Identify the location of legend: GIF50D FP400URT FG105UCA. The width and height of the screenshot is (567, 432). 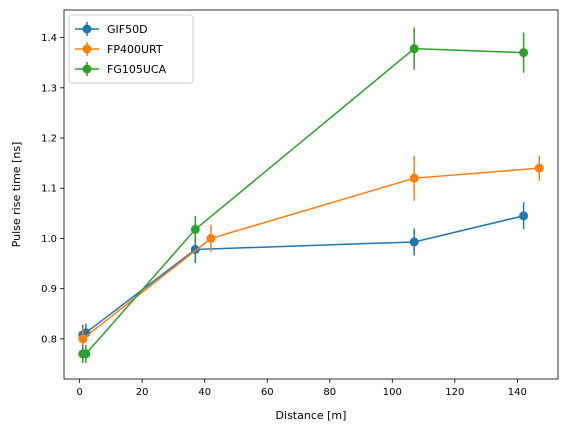
(131, 49).